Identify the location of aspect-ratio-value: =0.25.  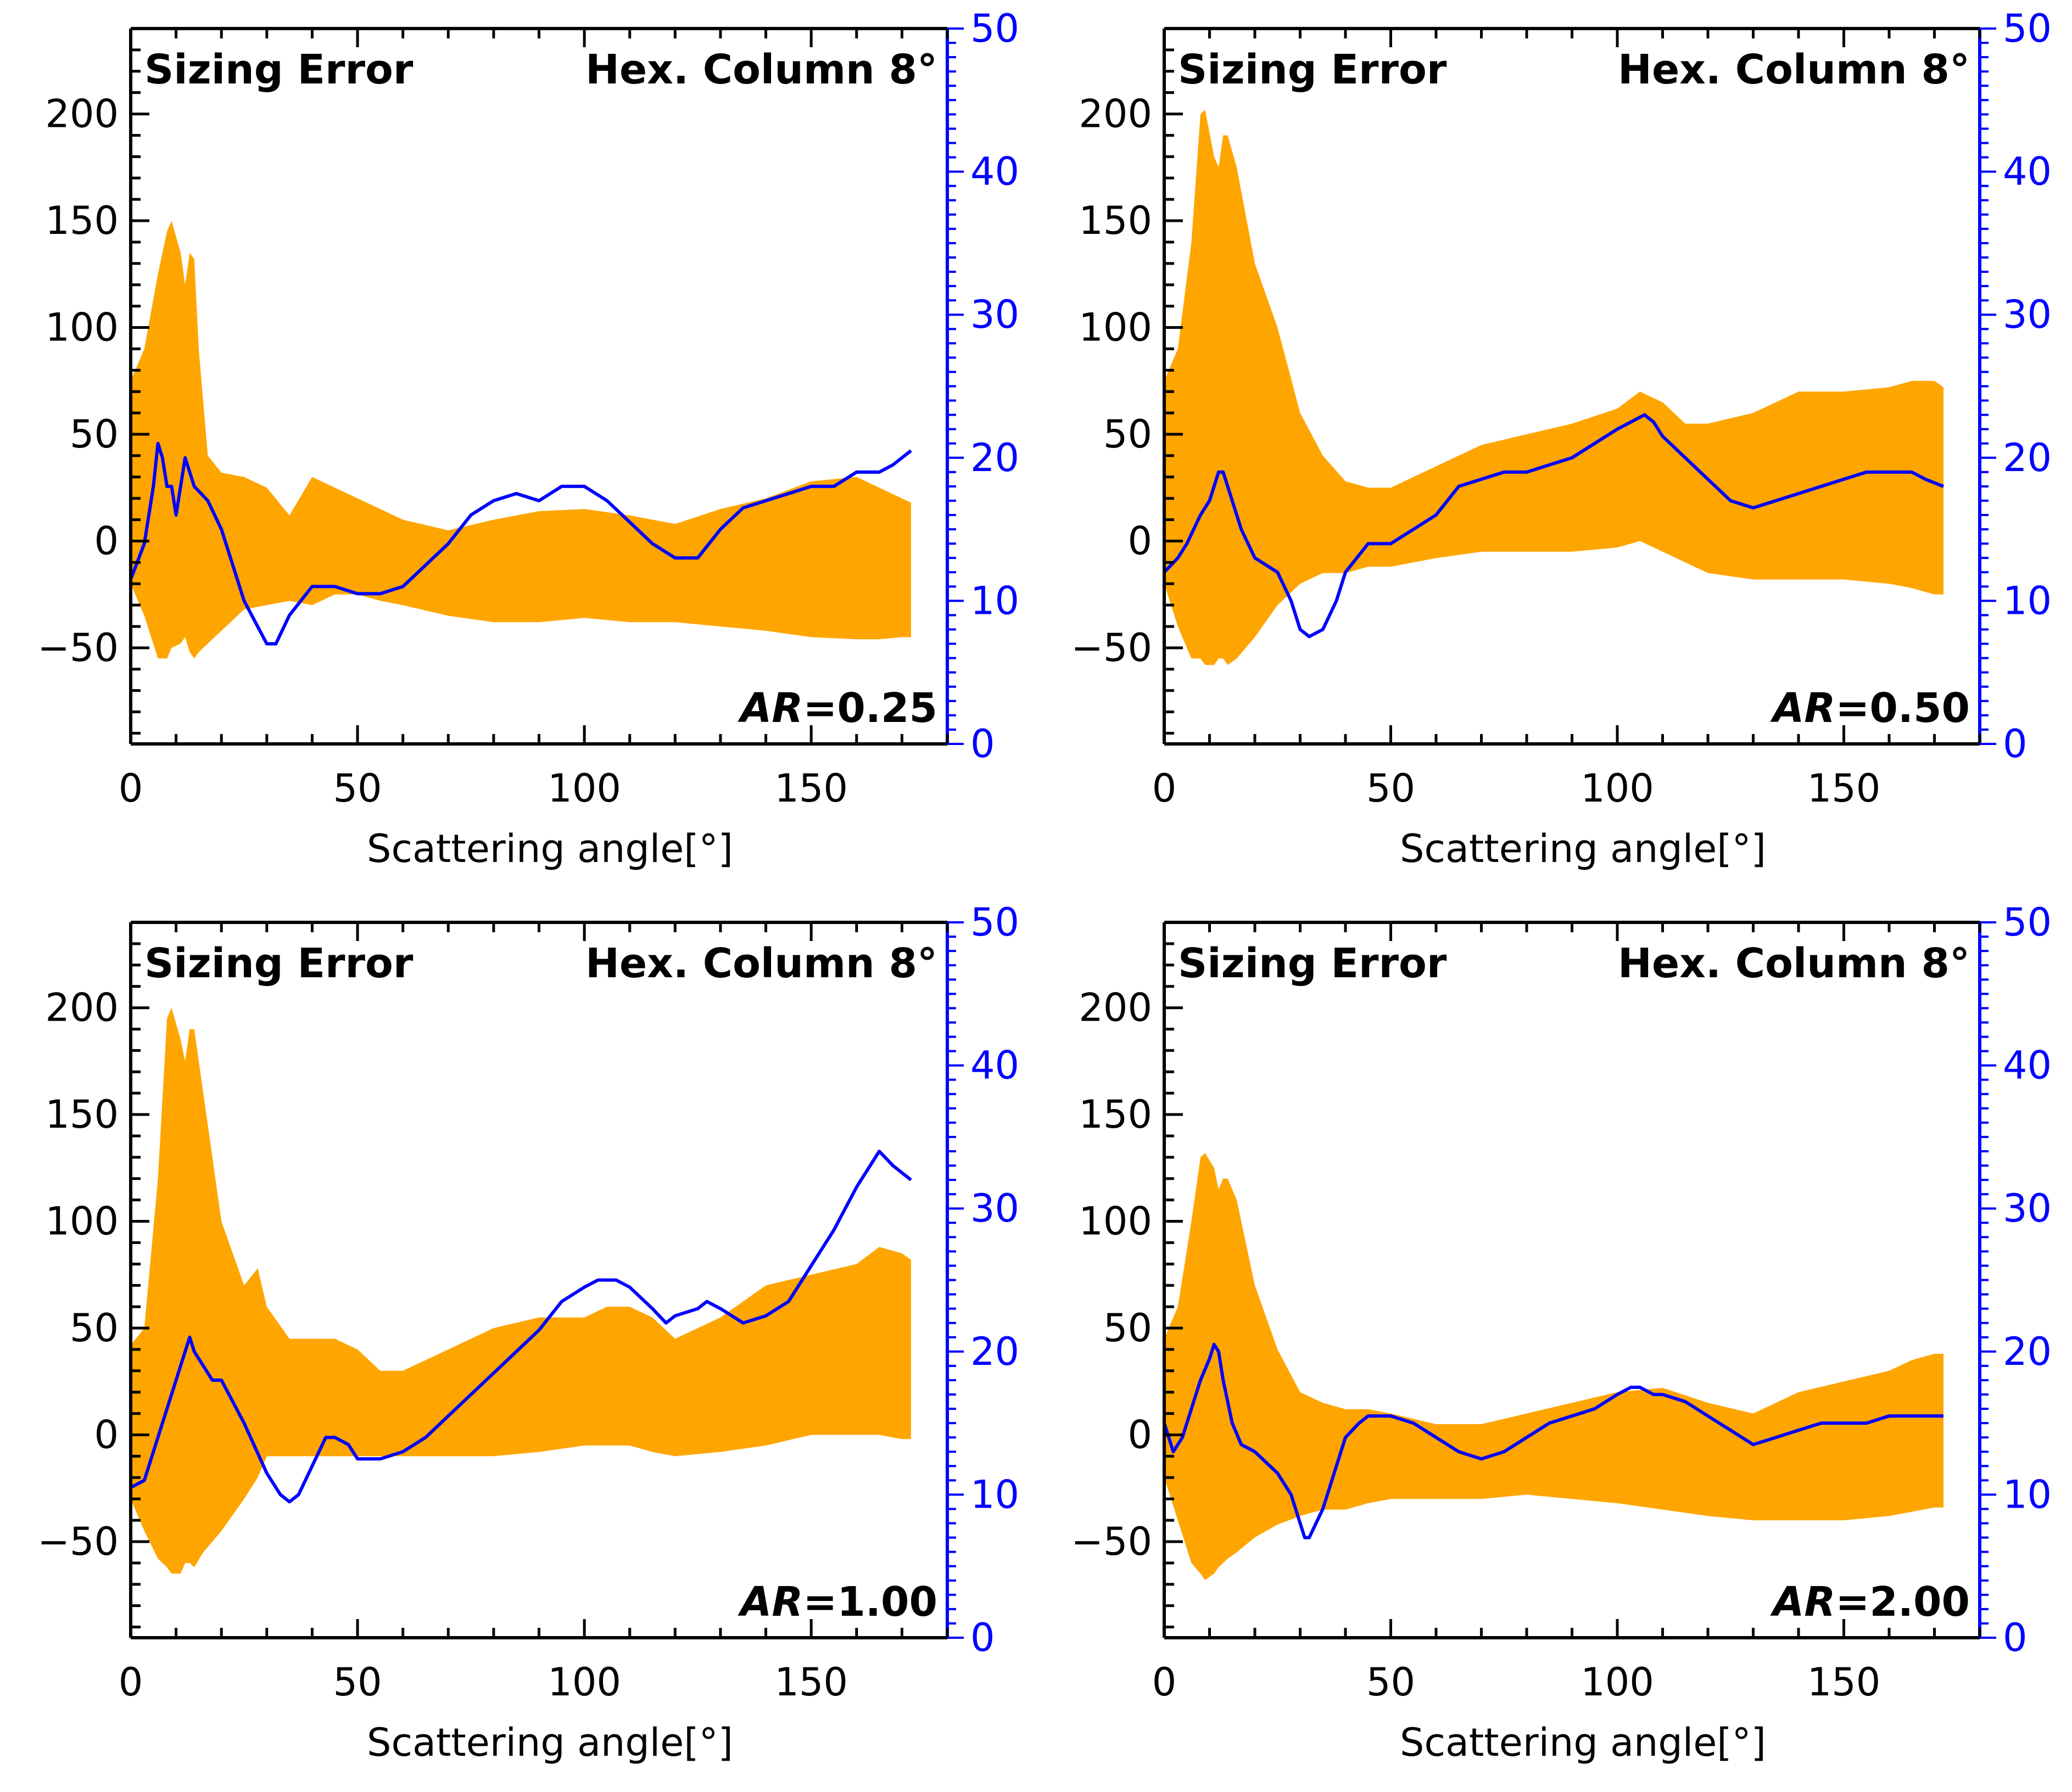
(870, 709).